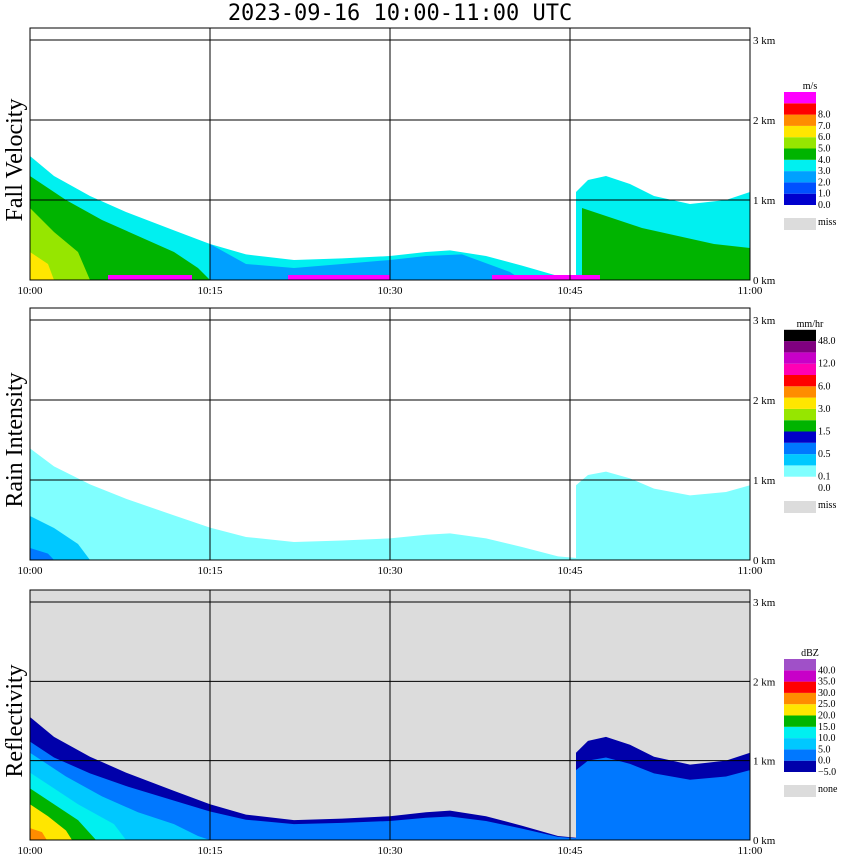 Image resolution: width=850 pixels, height=868 pixels. What do you see at coordinates (824, 149) in the screenshot?
I see `colorbar-label: 5.0` at bounding box center [824, 149].